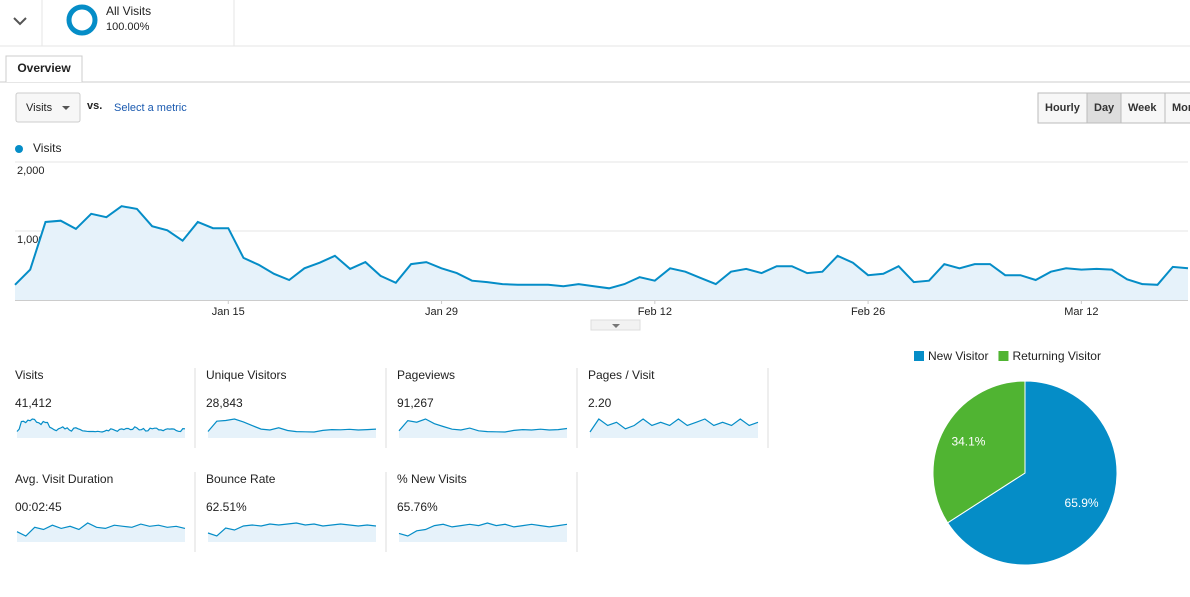 This screenshot has width=1190, height=597. I want to click on x-tick-label: Jan 29, so click(441, 312).